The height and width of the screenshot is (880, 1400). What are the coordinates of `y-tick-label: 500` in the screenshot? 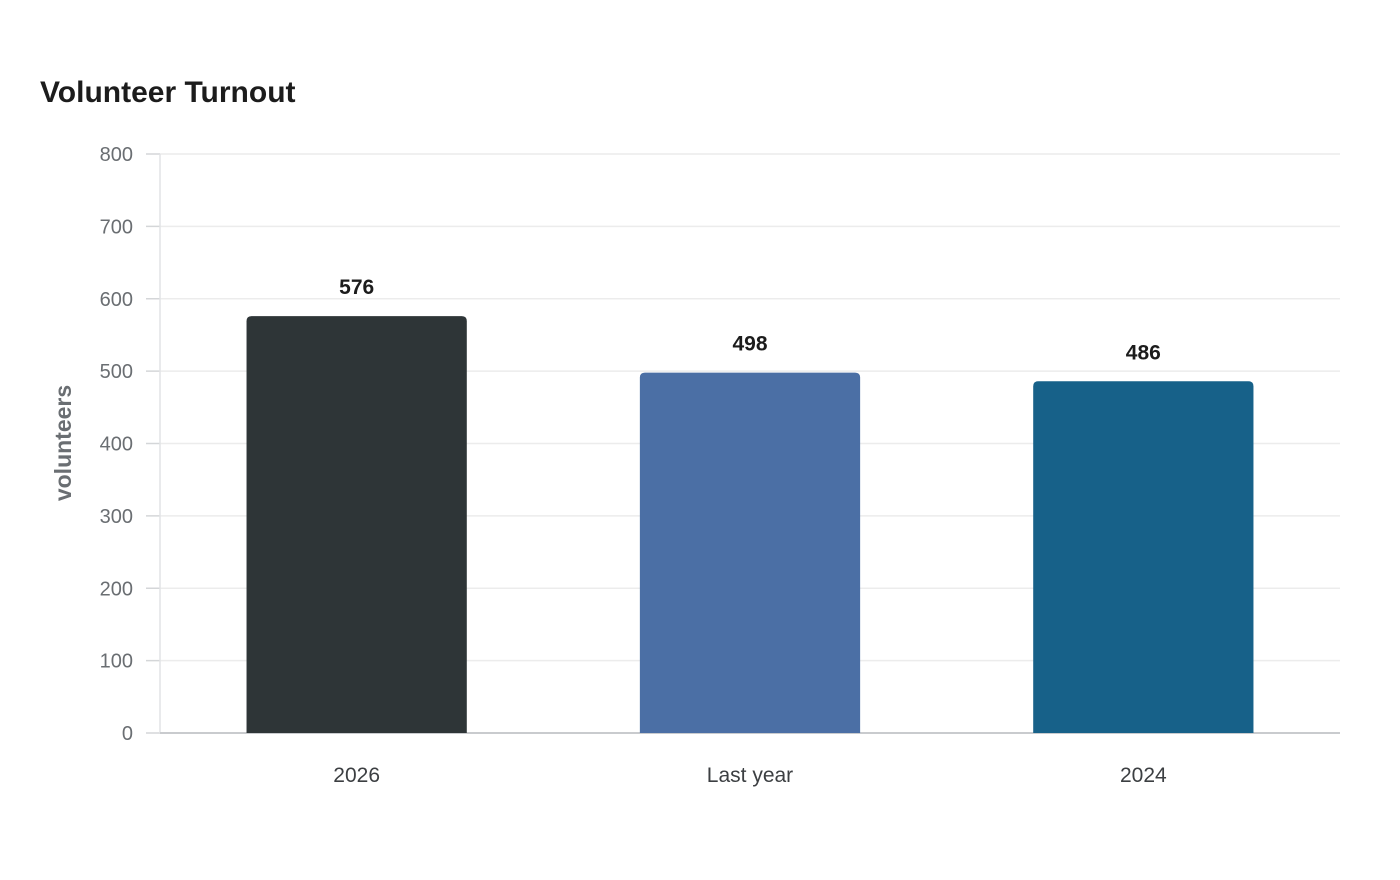 It's located at (116, 372).